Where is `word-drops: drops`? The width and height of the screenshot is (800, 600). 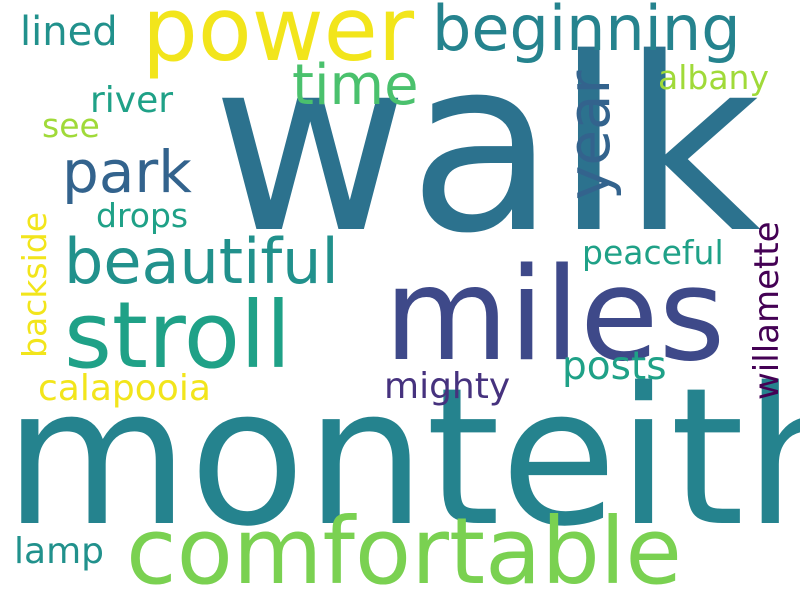 word-drops: drops is located at coordinates (142, 215).